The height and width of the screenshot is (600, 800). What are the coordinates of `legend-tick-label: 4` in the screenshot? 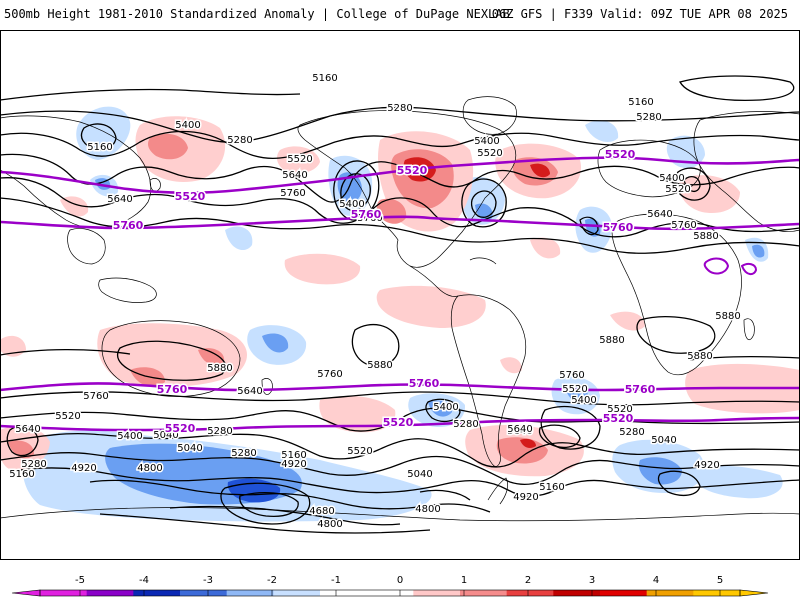 It's located at (656, 580).